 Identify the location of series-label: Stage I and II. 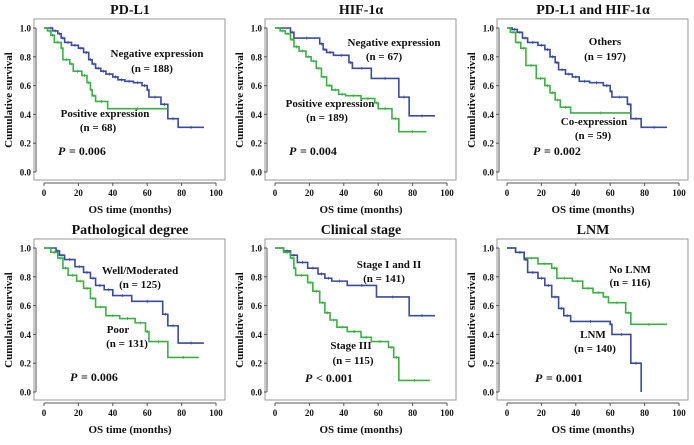
(389, 265).